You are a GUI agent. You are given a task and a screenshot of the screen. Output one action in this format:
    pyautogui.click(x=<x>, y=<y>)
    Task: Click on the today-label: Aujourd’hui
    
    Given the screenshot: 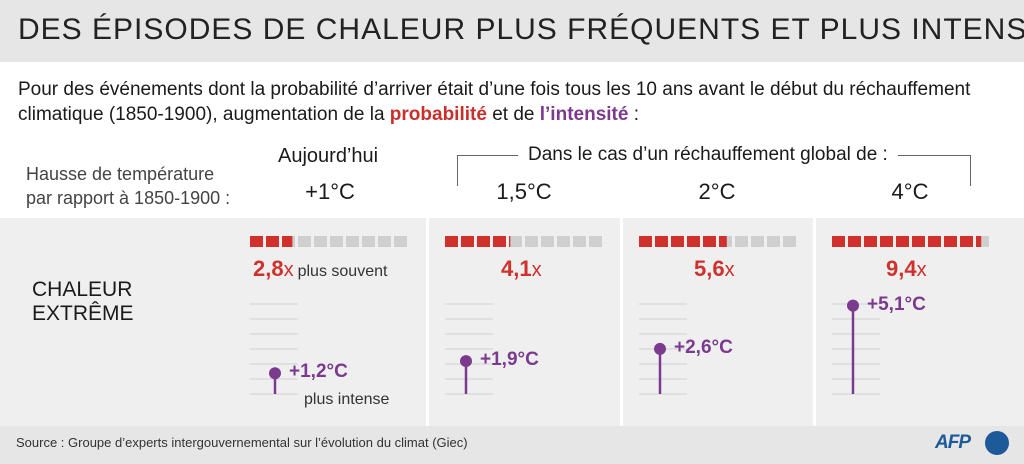 What is the action you would take?
    pyautogui.click(x=328, y=156)
    